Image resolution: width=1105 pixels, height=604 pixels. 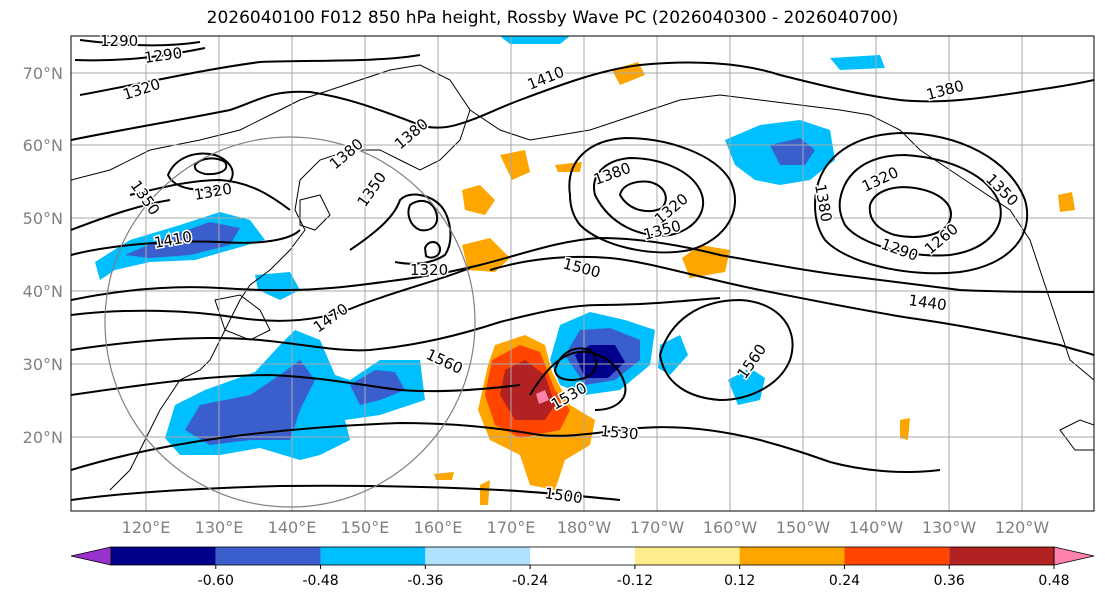 I want to click on colorbar-tick-label: -0.12, so click(x=635, y=581).